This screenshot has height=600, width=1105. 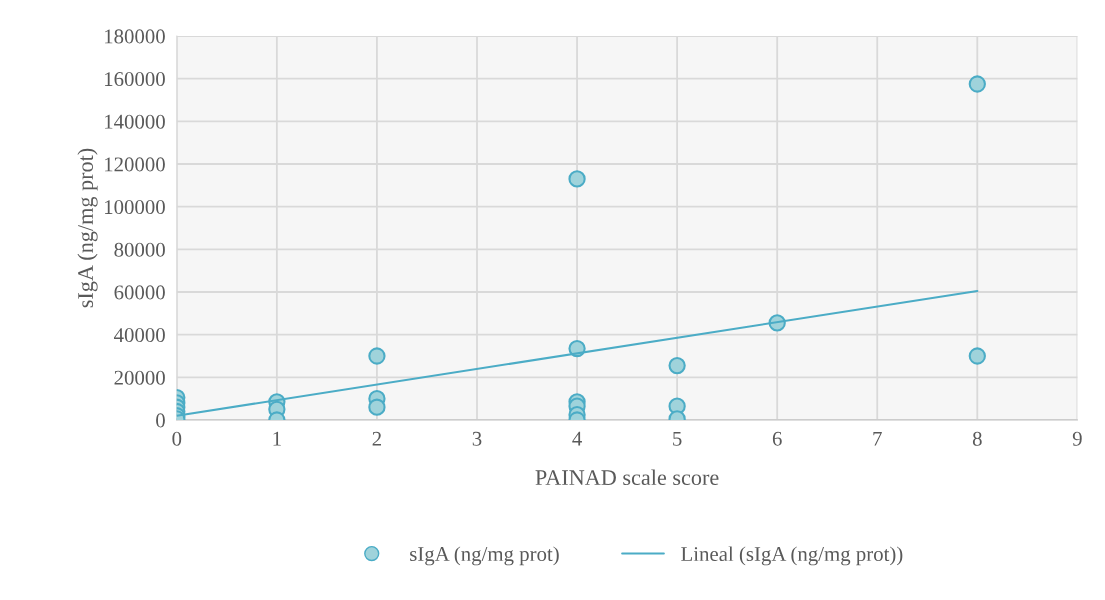 I want to click on y-tick-label: 120000, so click(x=135, y=164).